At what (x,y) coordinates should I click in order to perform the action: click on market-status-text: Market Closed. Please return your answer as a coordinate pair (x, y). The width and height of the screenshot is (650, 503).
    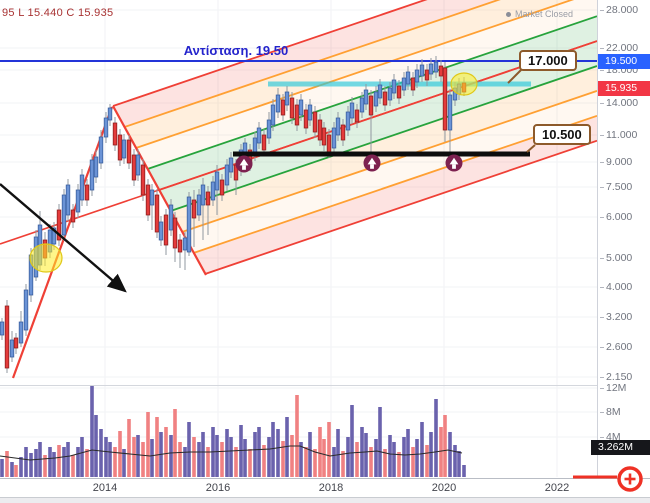
    Looking at the image, I should click on (544, 14).